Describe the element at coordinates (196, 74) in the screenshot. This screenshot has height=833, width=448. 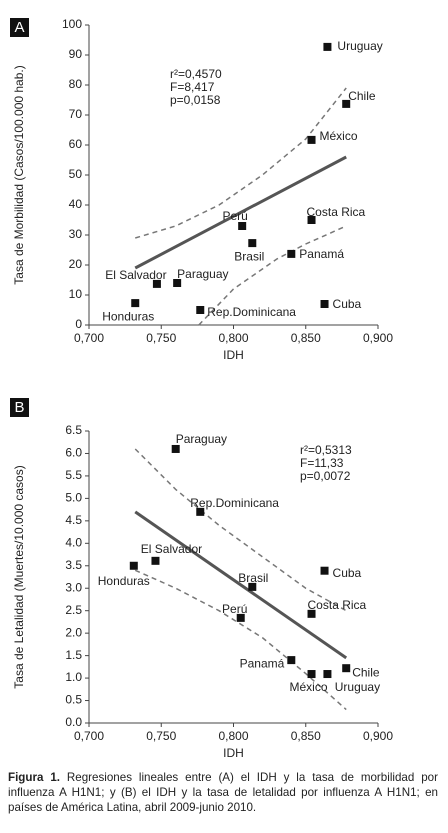
I see `stat-label: r²=0,4570` at that location.